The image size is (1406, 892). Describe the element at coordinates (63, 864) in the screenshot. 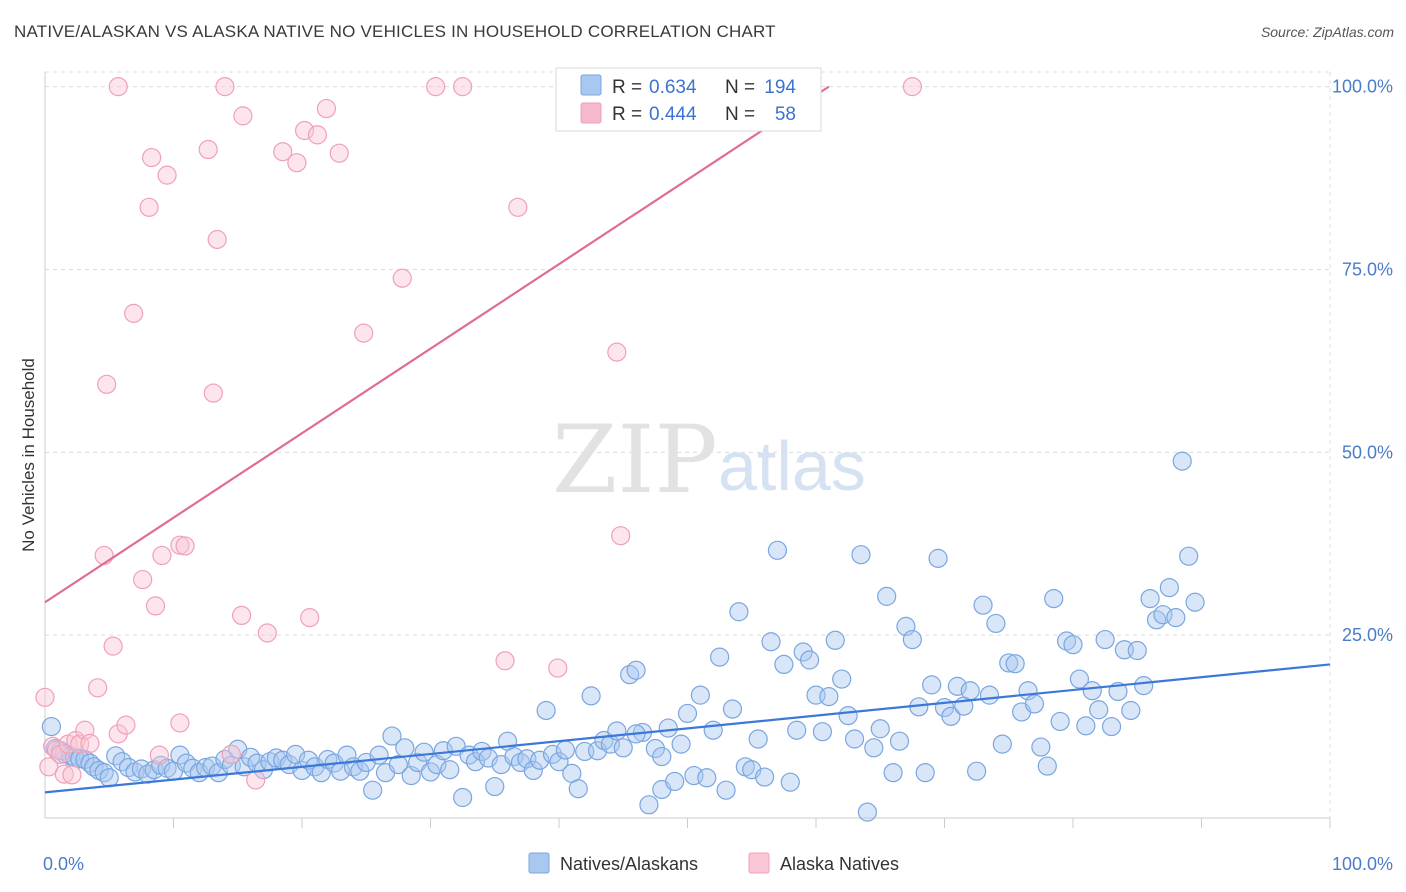

I see `x-tick-label: 0.0%` at that location.